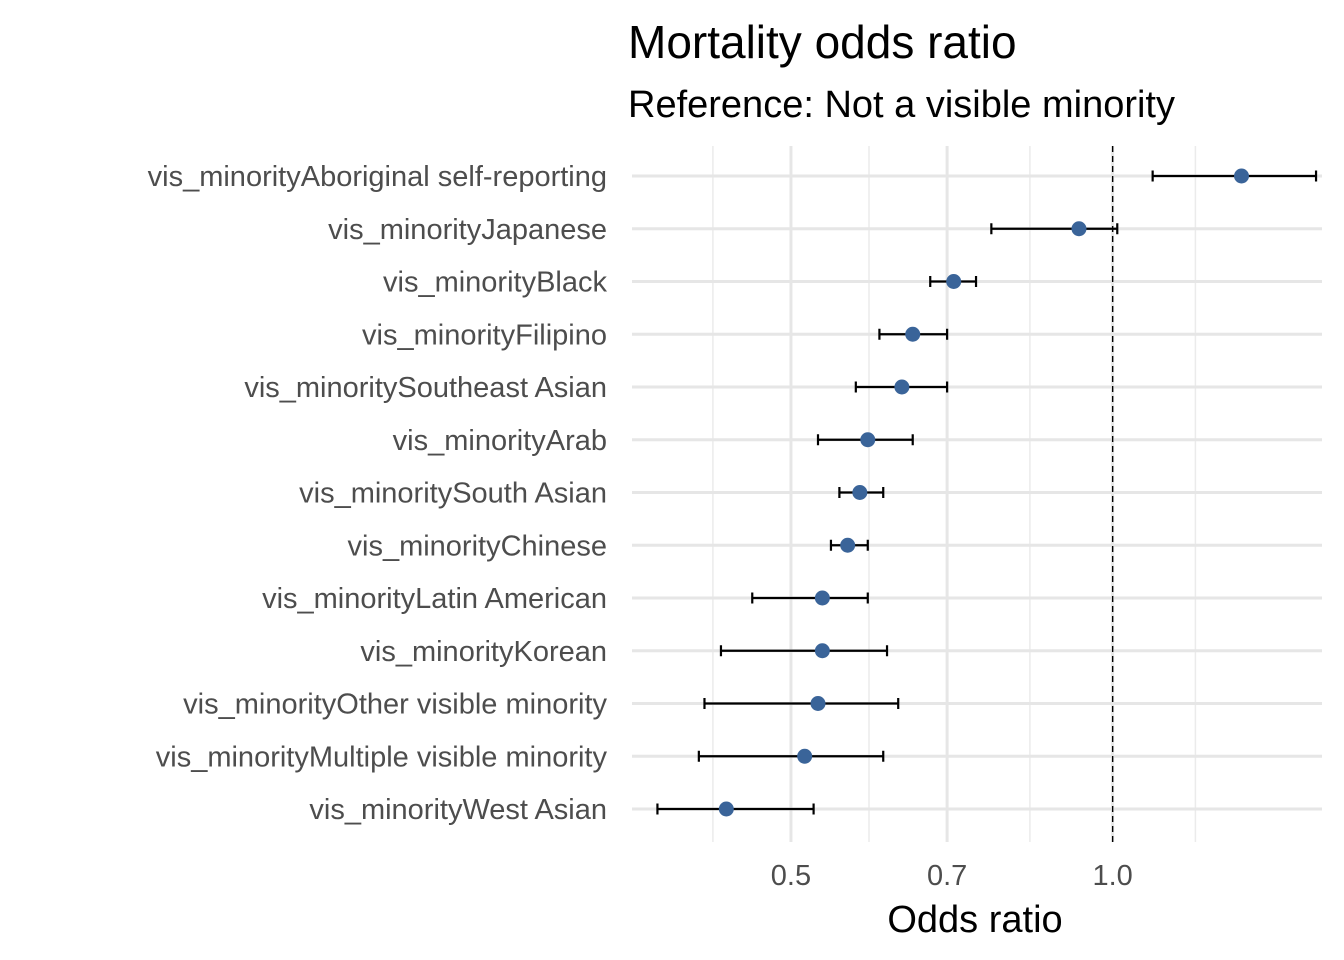  I want to click on x-tick-labels: 0.5 0.7 1.0, so click(952, 876).